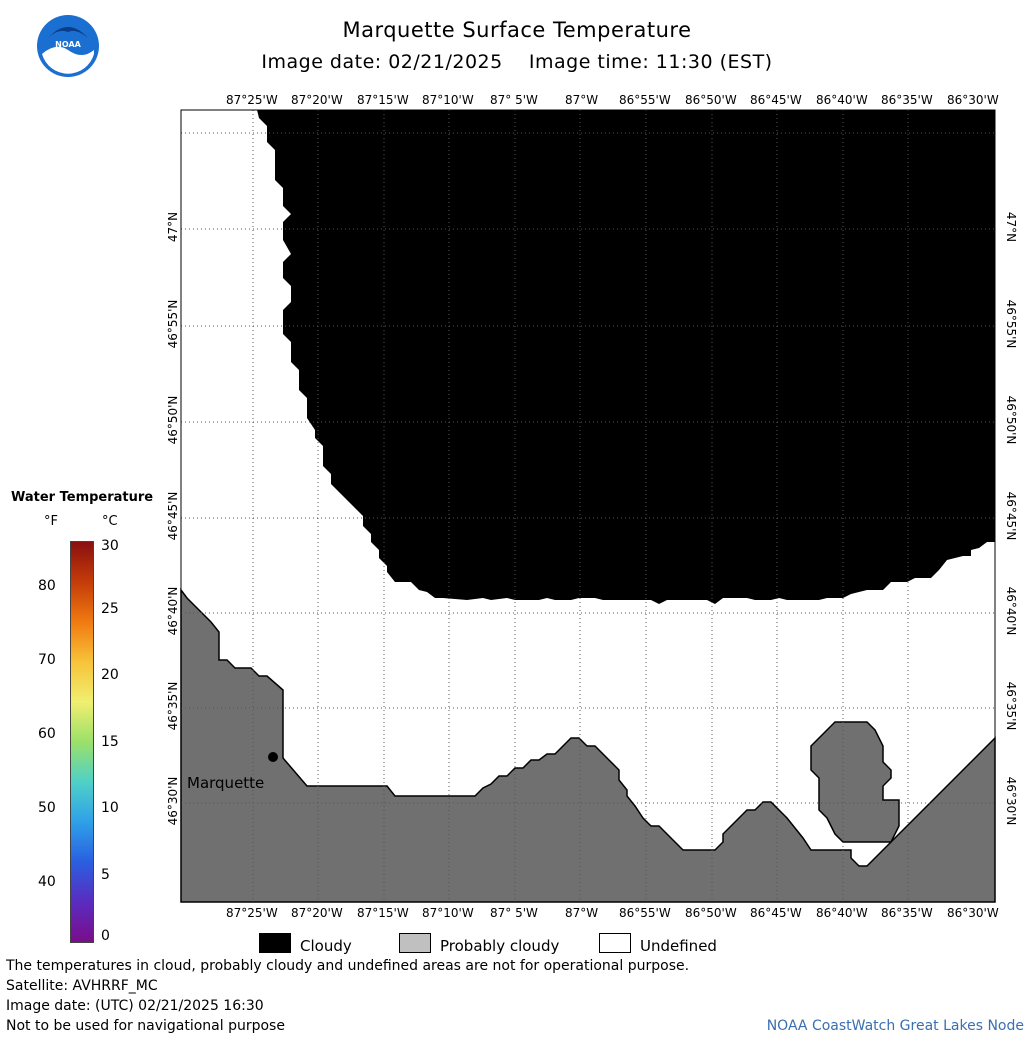  What do you see at coordinates (47, 586) in the screenshot?
I see `f-tick: 80` at bounding box center [47, 586].